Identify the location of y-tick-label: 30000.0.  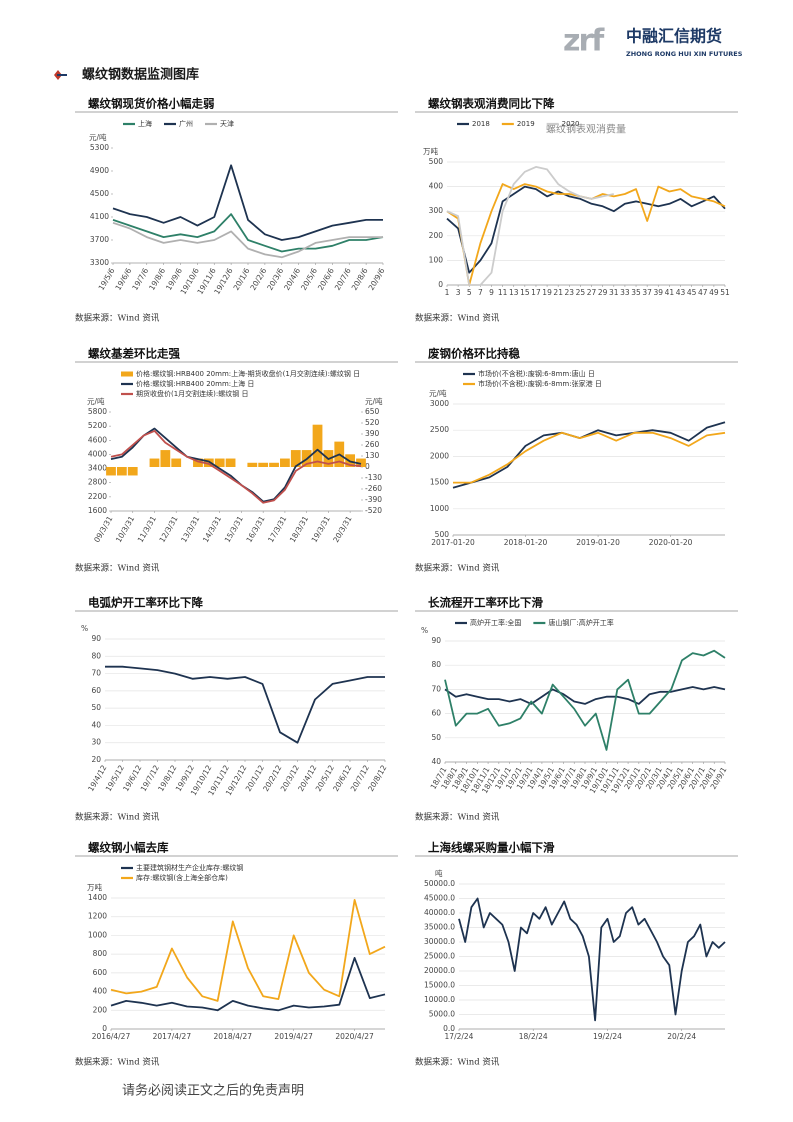
(439, 941).